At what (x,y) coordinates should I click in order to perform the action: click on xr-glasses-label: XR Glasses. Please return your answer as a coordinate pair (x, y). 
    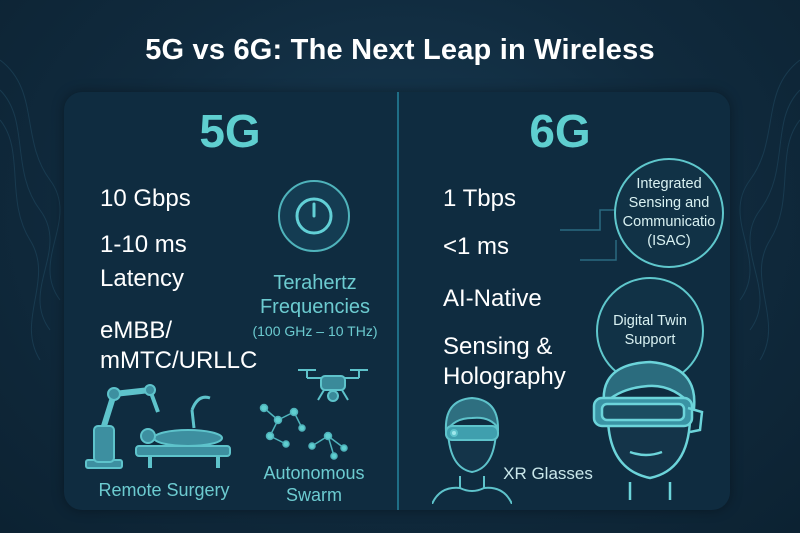
    Looking at the image, I should click on (548, 473).